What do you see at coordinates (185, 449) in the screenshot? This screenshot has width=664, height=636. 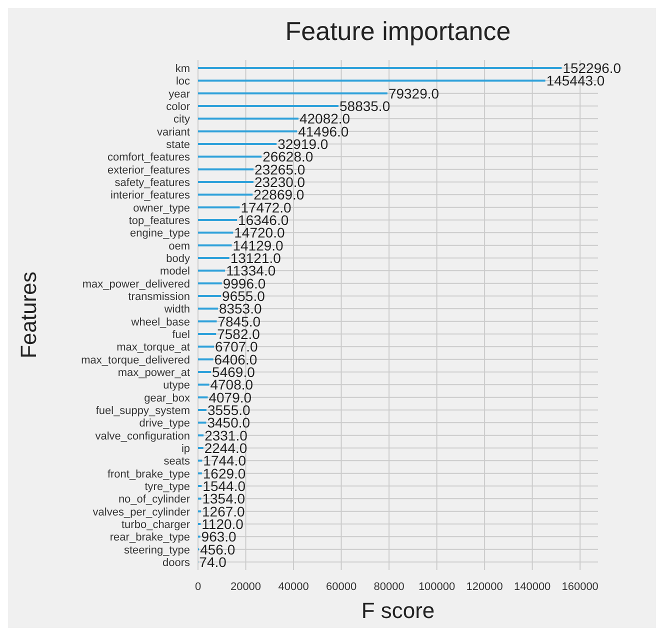 I see `y-tick-label: ip` at bounding box center [185, 449].